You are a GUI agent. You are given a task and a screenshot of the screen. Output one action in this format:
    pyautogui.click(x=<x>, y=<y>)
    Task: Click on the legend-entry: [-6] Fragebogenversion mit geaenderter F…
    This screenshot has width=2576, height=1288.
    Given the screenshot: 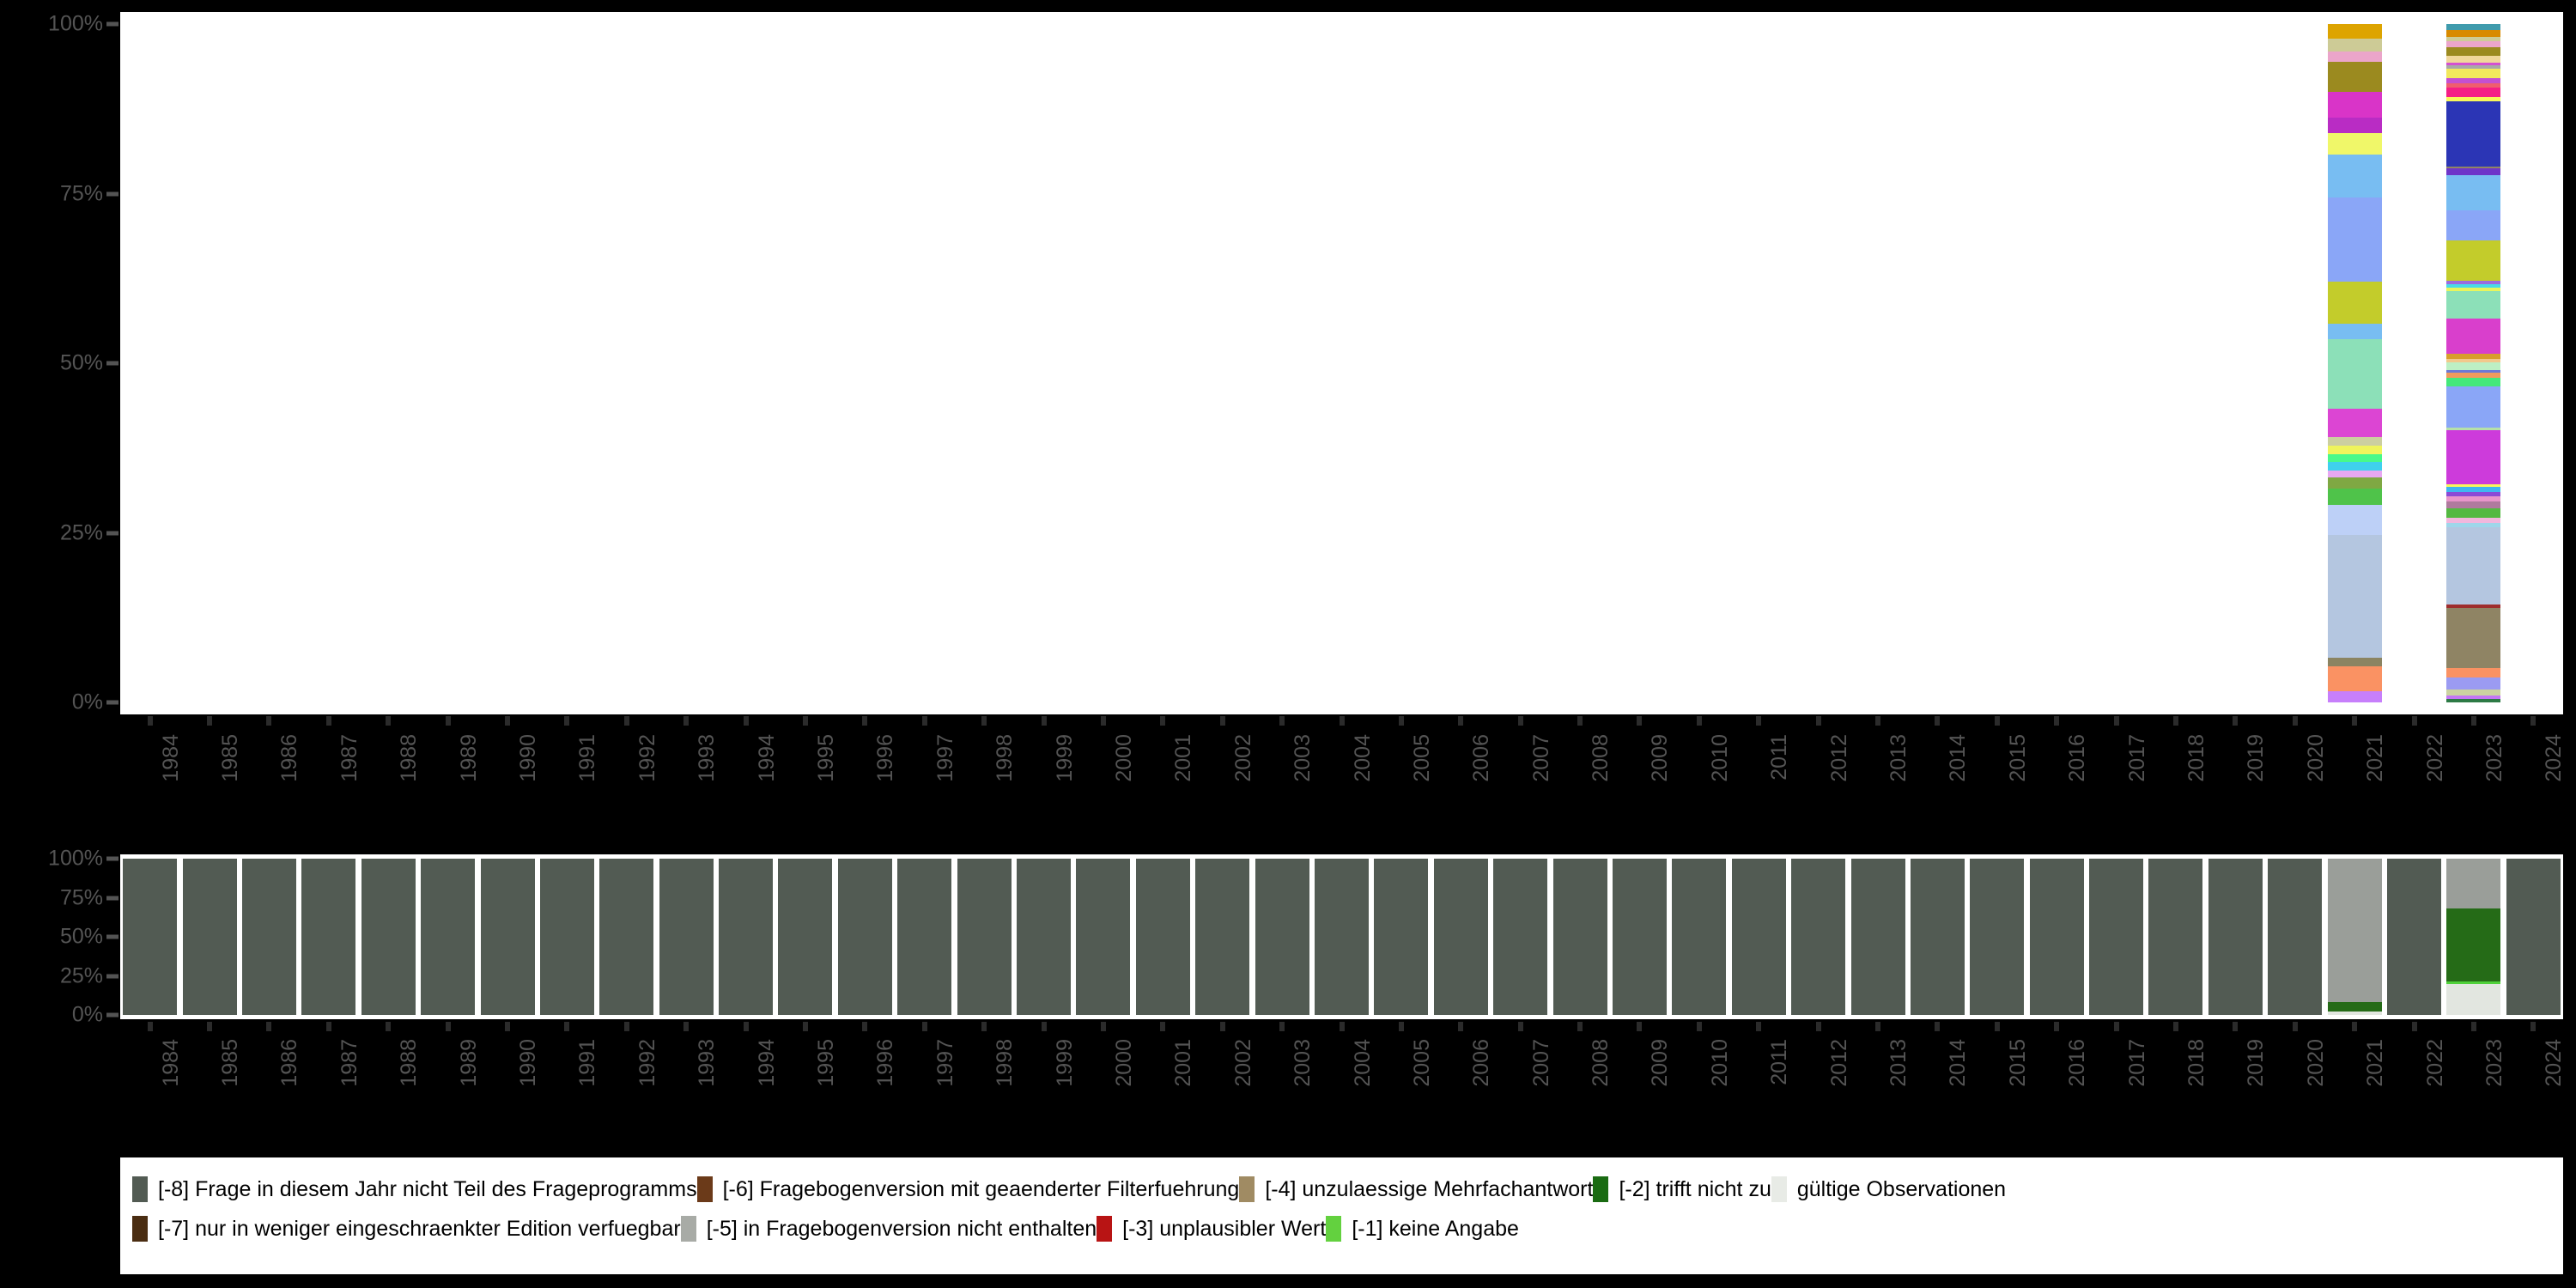 What is the action you would take?
    pyautogui.click(x=968, y=1189)
    